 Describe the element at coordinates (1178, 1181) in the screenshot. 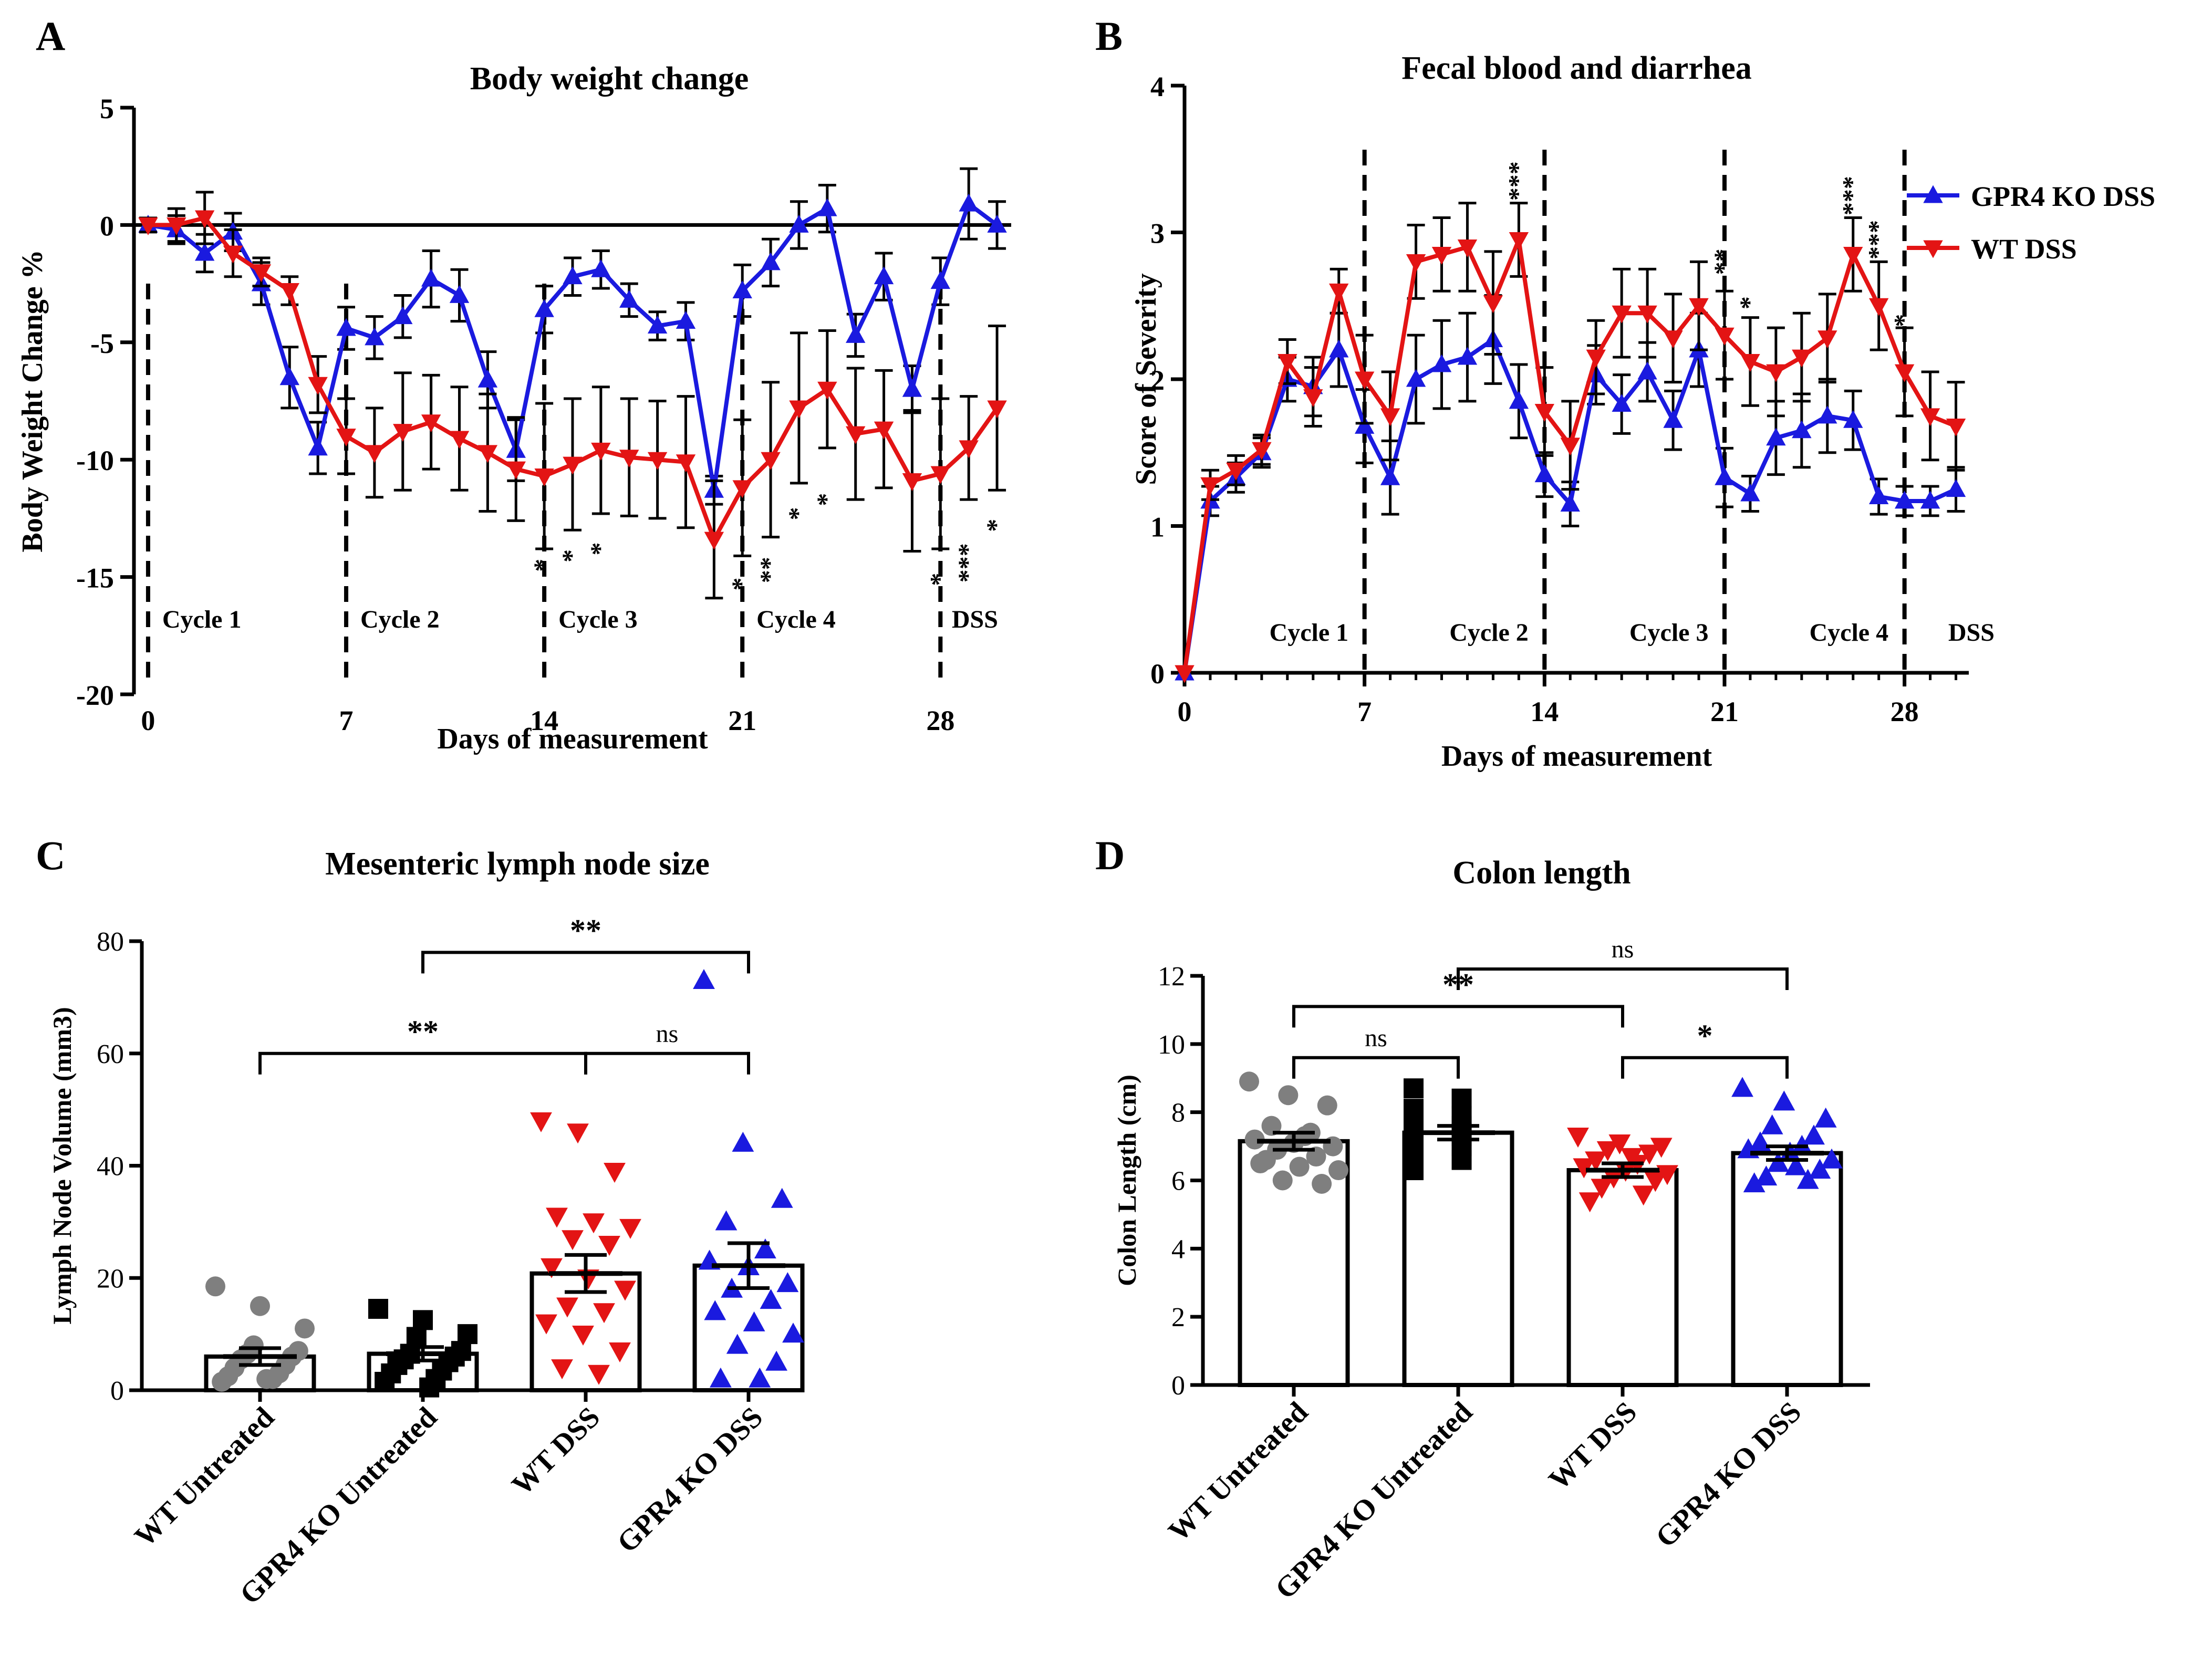

I see `y-tick-label: 6` at that location.